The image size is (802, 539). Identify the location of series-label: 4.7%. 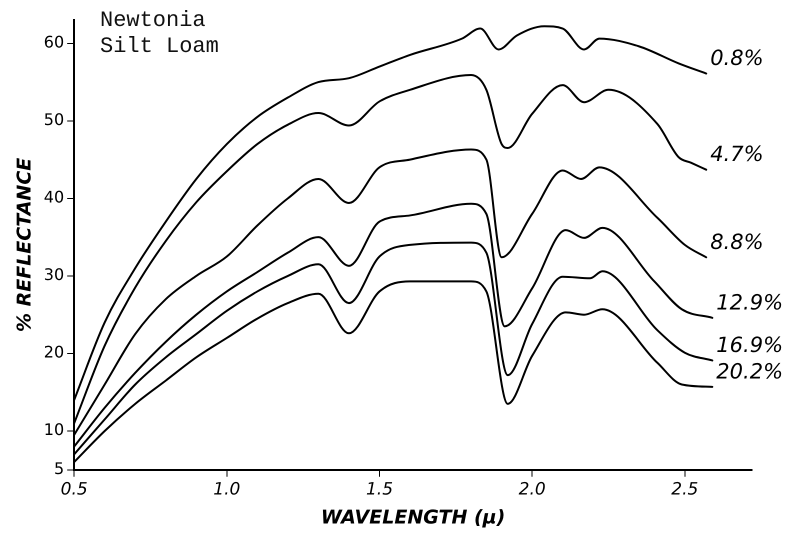
(737, 154).